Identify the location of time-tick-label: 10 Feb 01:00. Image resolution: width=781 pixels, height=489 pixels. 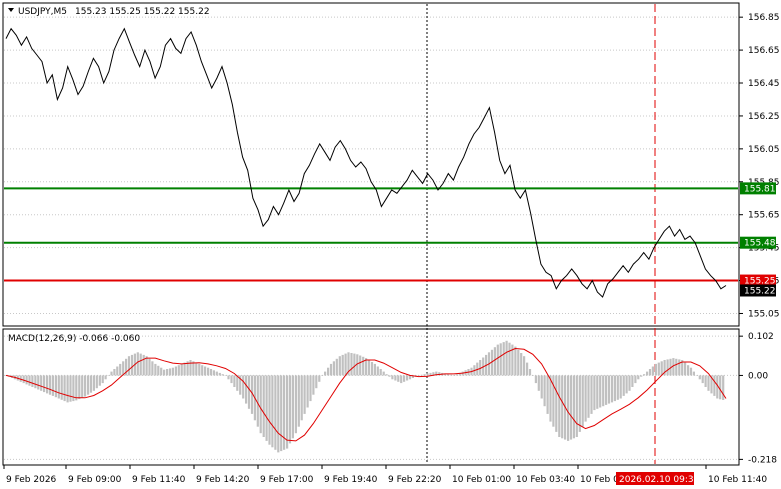
(481, 480).